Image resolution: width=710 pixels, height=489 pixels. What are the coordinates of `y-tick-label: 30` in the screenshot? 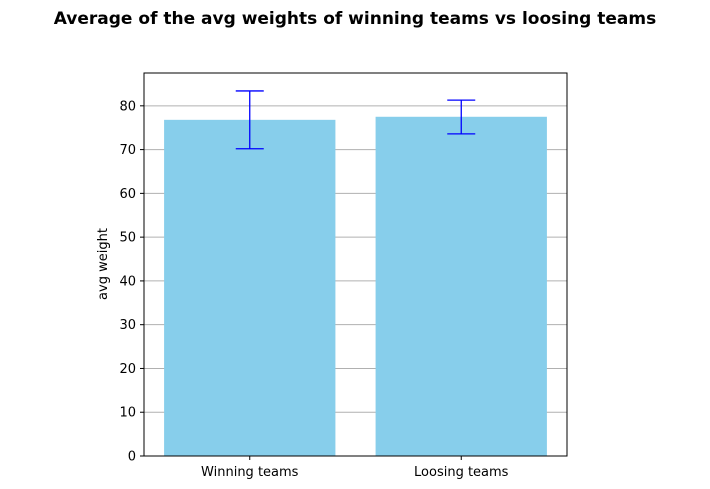 It's located at (127, 325).